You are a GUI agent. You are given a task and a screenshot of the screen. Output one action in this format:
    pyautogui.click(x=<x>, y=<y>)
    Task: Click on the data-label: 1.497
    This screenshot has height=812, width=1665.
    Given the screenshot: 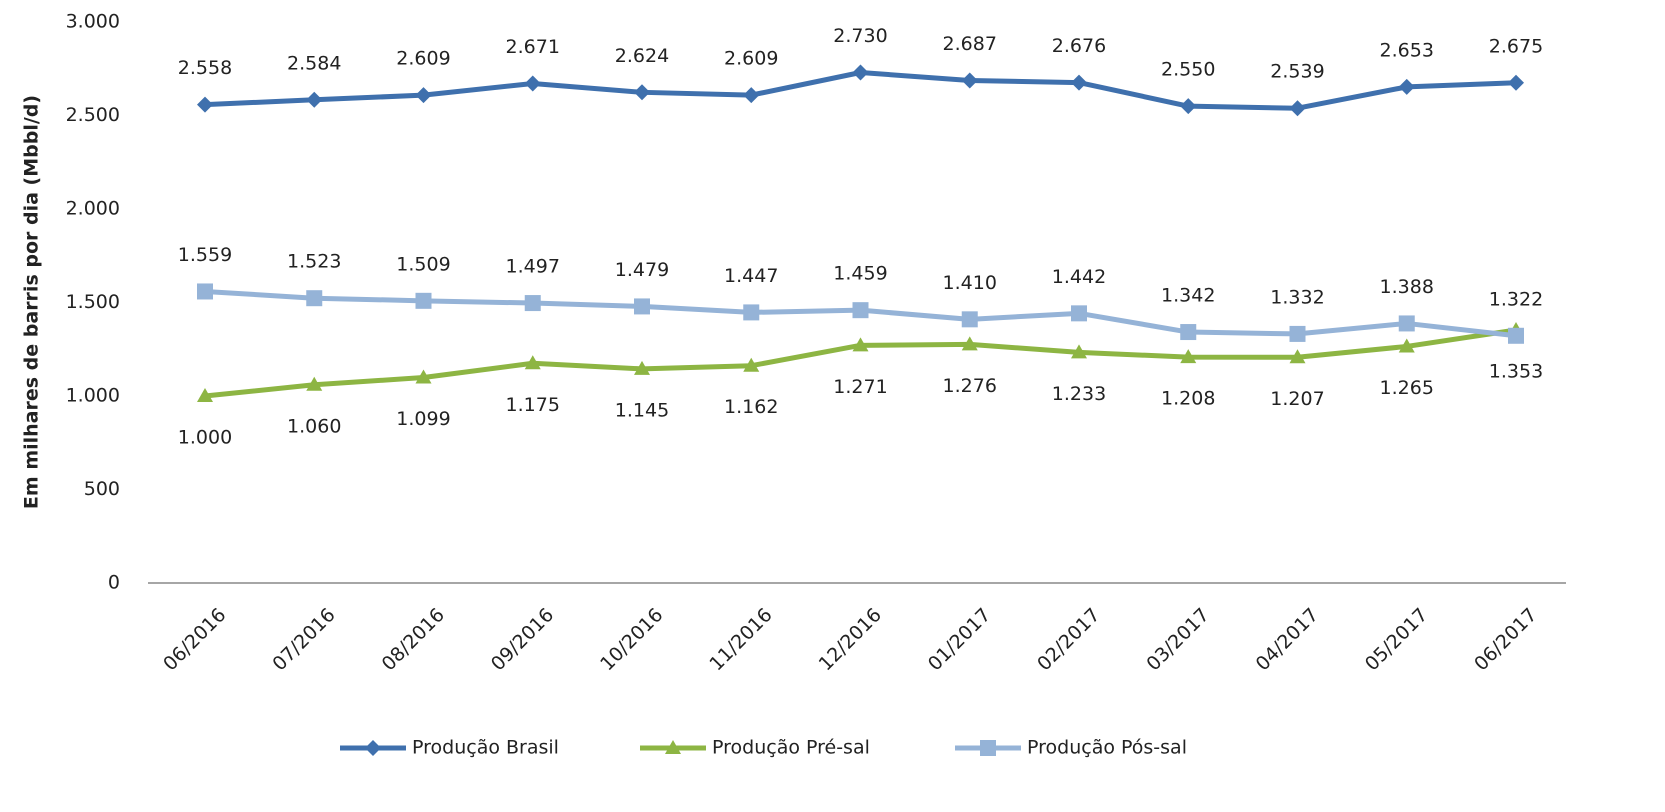 What is the action you would take?
    pyautogui.click(x=533, y=267)
    